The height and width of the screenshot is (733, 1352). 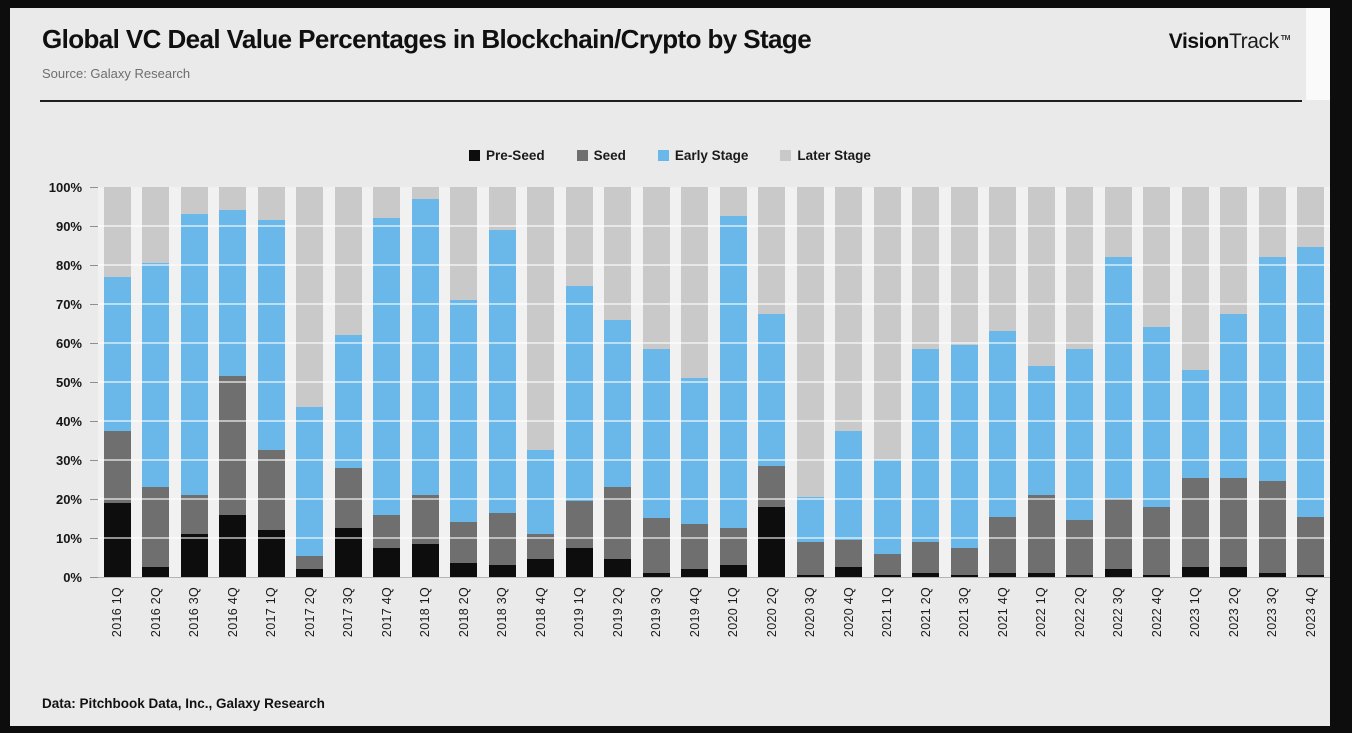 What do you see at coordinates (848, 612) in the screenshot?
I see `x-axis-label-text: 2020 4Q` at bounding box center [848, 612].